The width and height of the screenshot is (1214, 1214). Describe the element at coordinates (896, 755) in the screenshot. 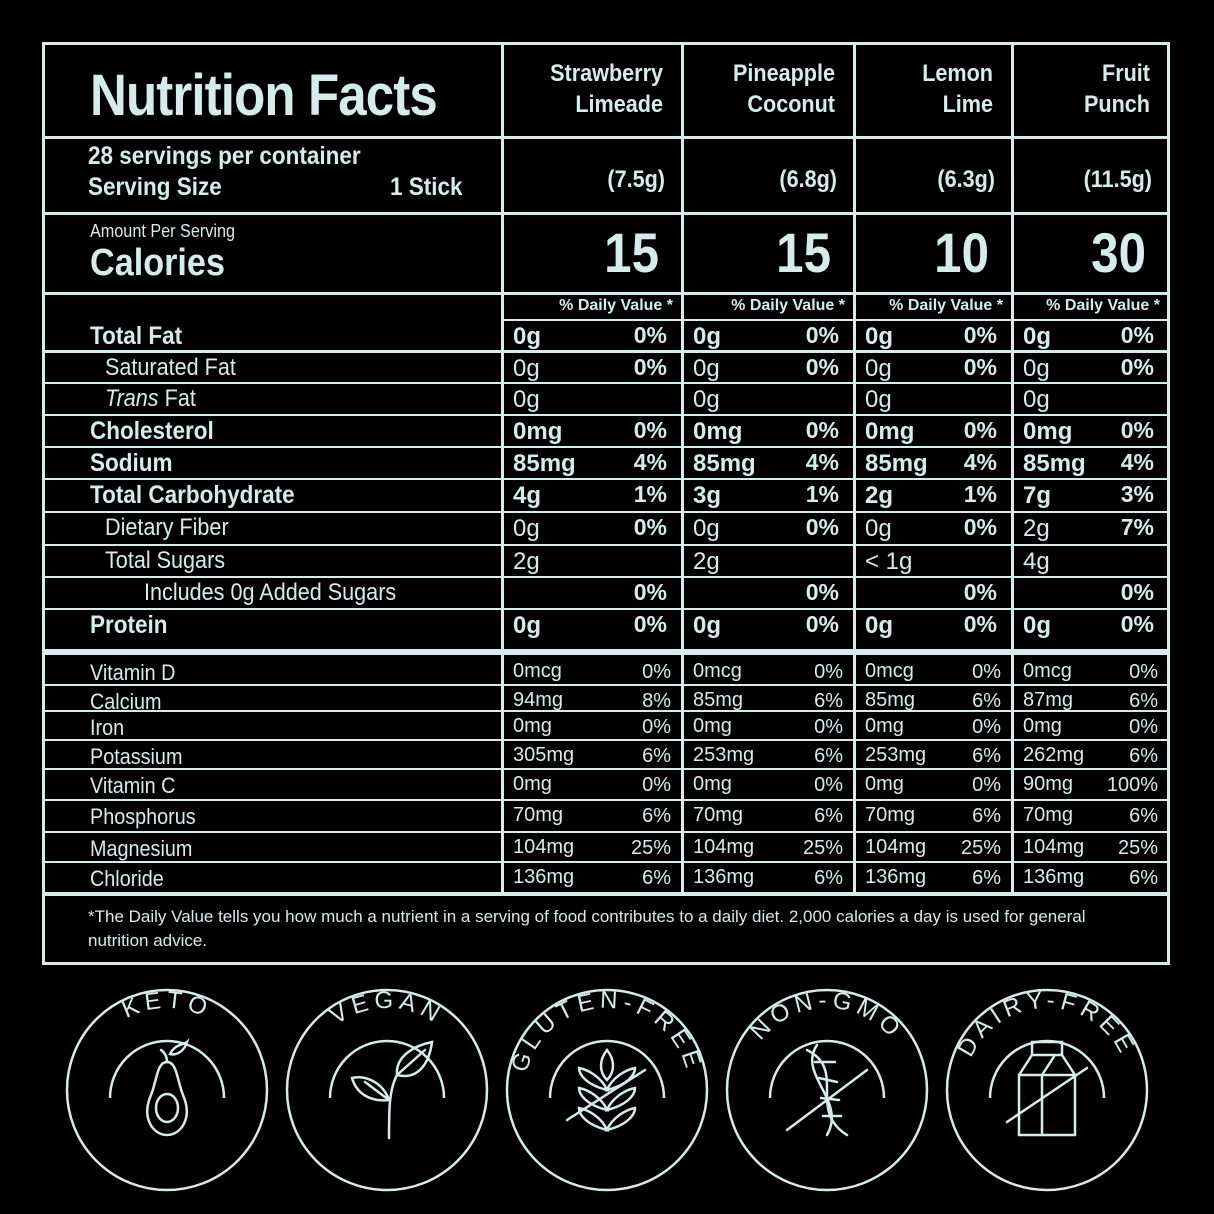

I see `vitamin-amount: 253mg` at that location.